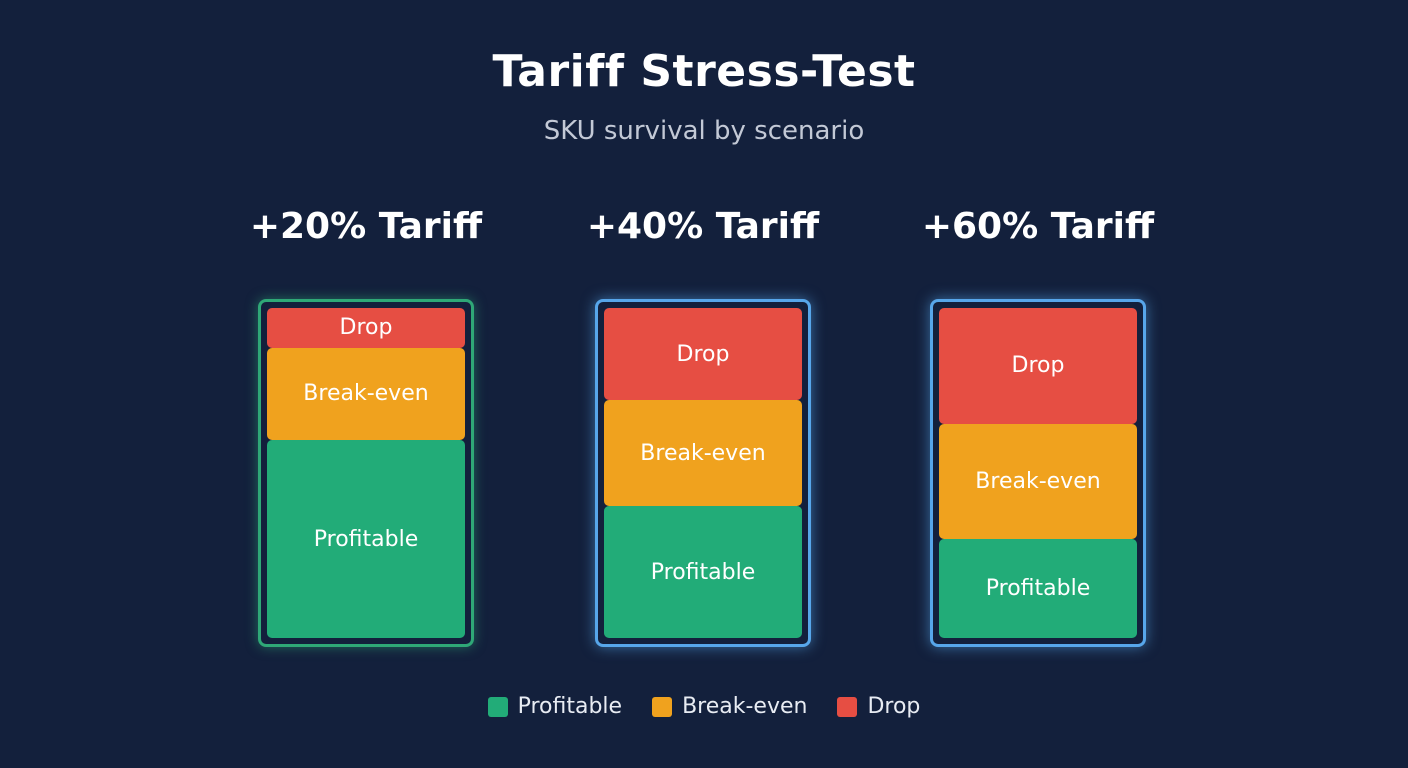 Image resolution: width=1408 pixels, height=768 pixels. I want to click on bar-frame-60-tariff, so click(1038, 473).